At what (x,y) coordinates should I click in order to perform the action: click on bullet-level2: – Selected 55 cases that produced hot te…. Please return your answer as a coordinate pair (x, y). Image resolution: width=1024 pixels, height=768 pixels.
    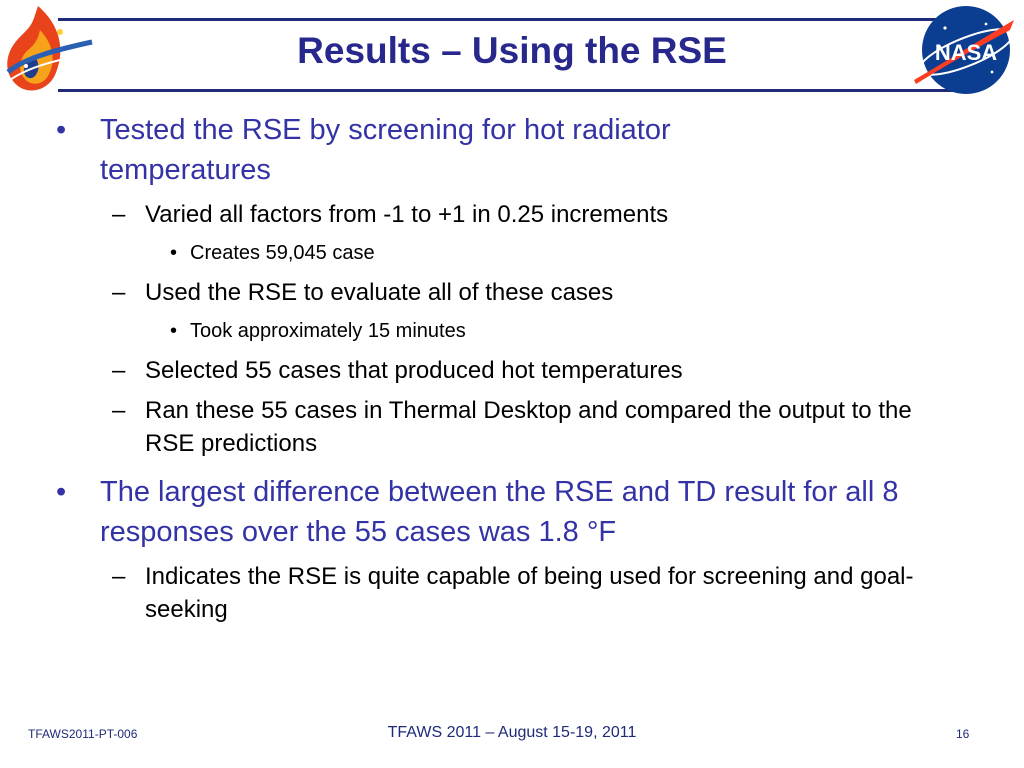
    Looking at the image, I should click on (528, 370).